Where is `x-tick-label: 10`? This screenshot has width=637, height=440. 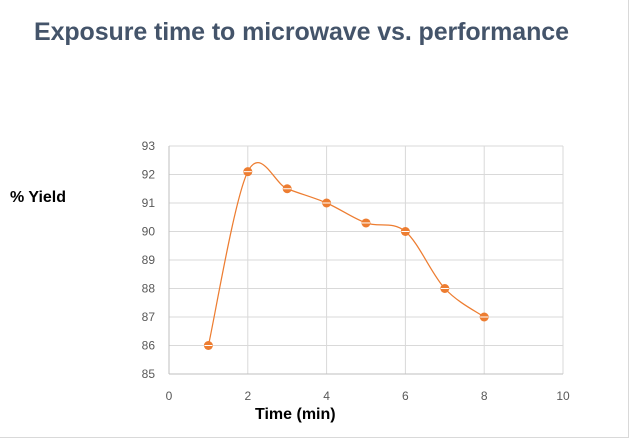 x-tick-label: 10 is located at coordinates (563, 396).